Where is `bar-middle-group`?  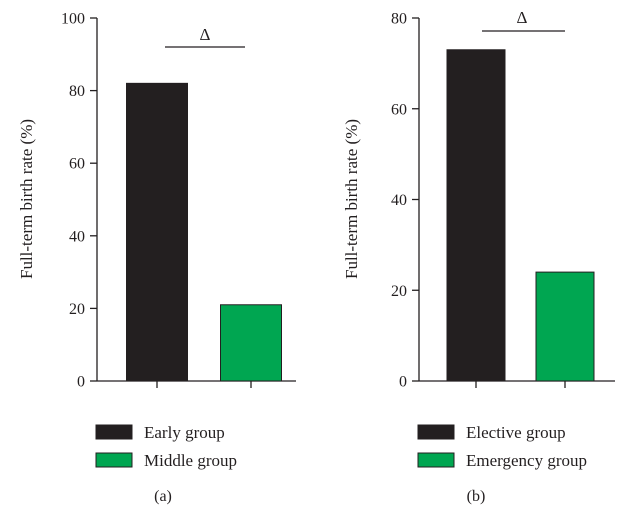
bar-middle-group is located at coordinates (251, 343).